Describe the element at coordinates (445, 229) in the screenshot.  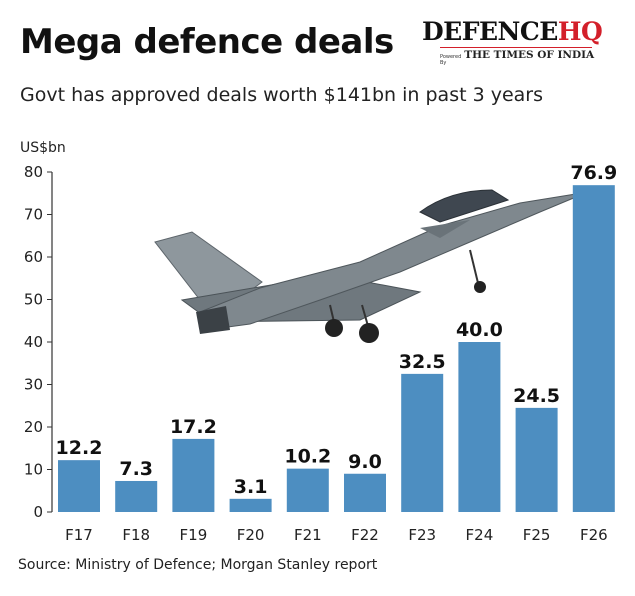
I see `jet-canard` at that location.